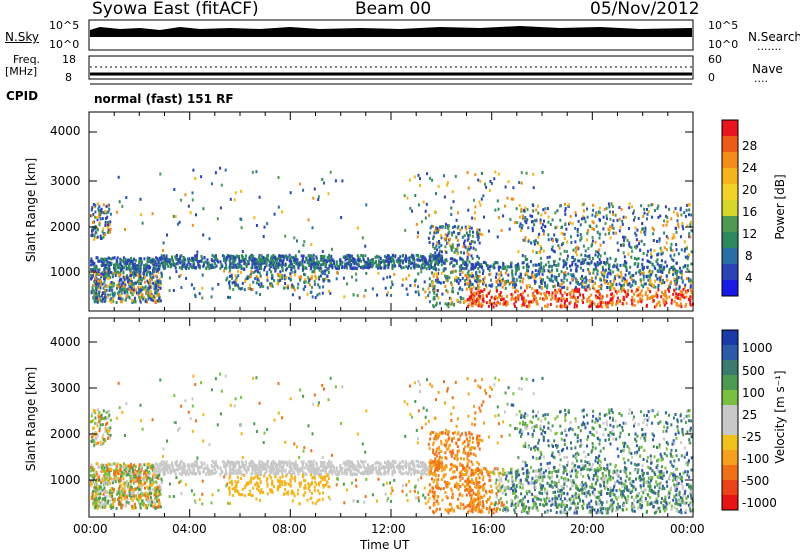 This screenshot has height=554, width=800. What do you see at coordinates (757, 348) in the screenshot?
I see `velocity-cb-tick-1000: 1000` at bounding box center [757, 348].